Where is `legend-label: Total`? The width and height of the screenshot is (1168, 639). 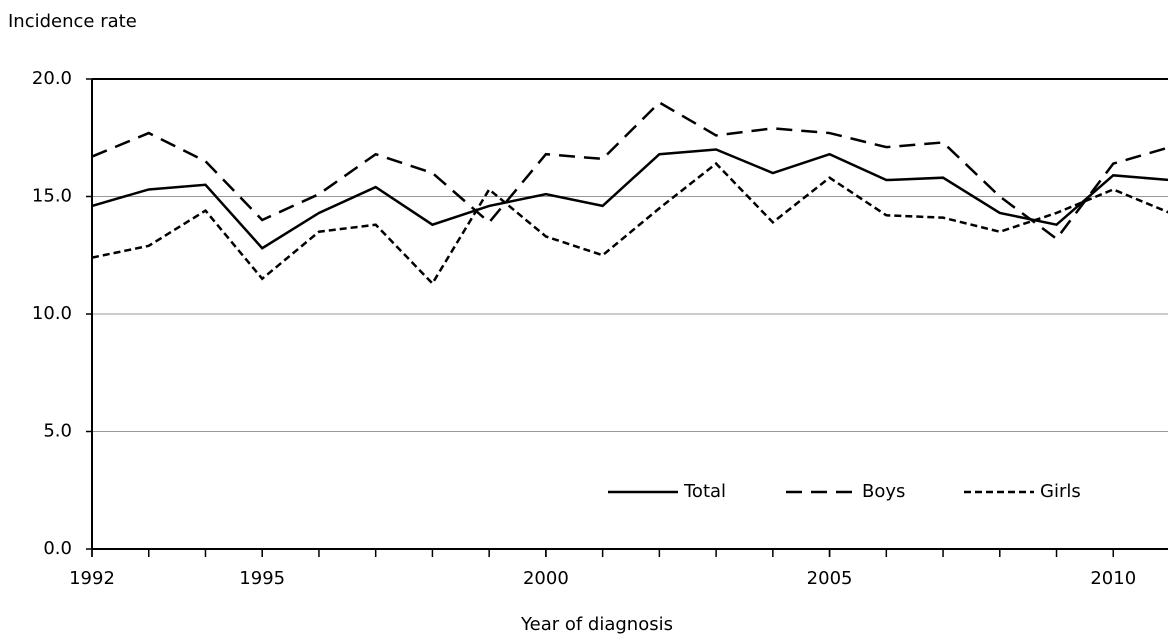 legend-label: Total is located at coordinates (704, 491).